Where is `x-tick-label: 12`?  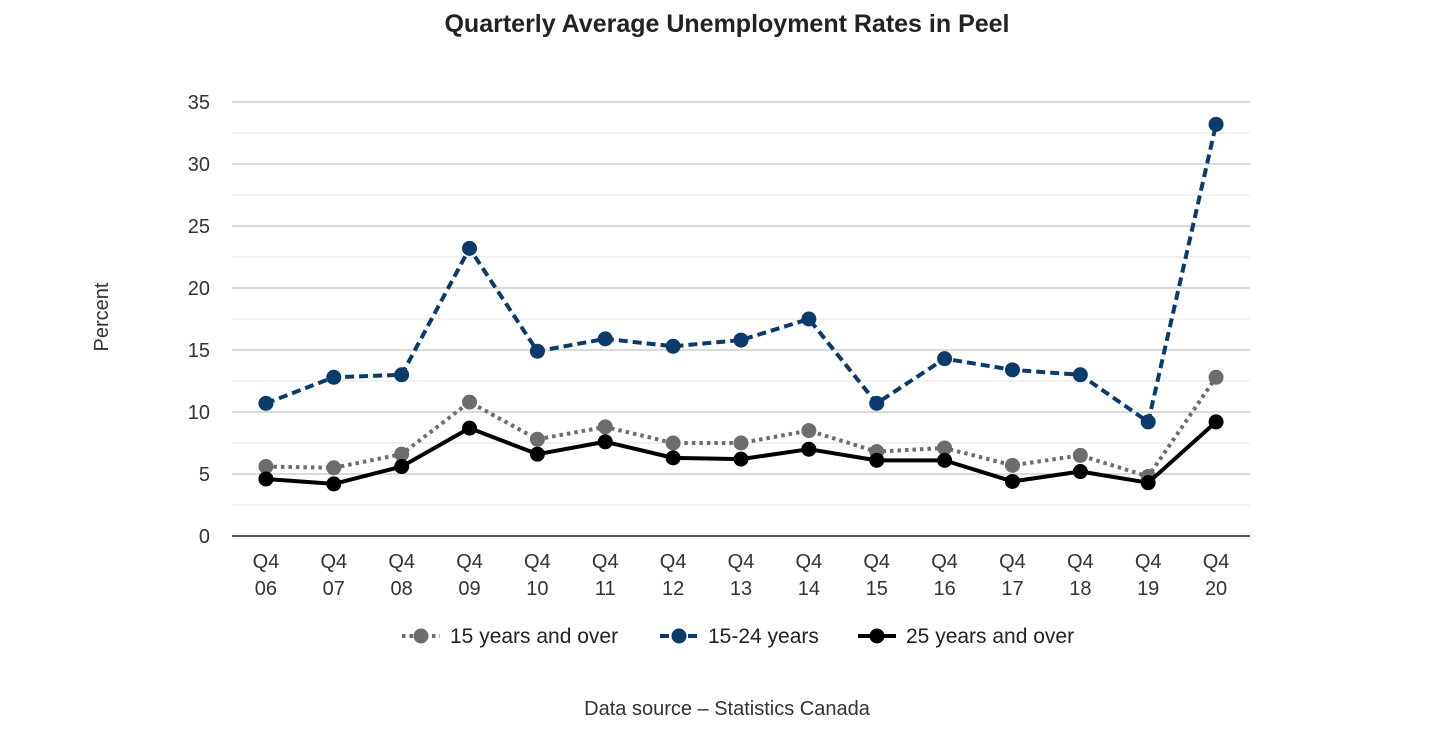 x-tick-label: 12 is located at coordinates (673, 589).